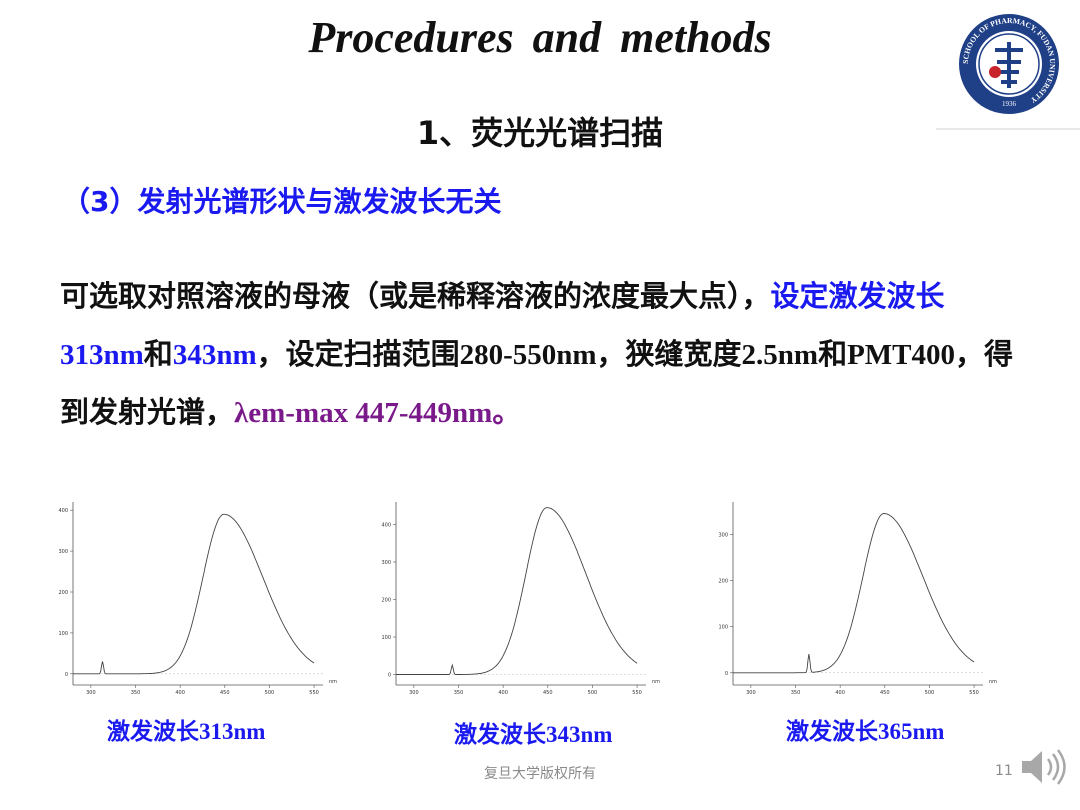  What do you see at coordinates (540, 774) in the screenshot?
I see `footer-copyright: 复旦大学版权所有` at bounding box center [540, 774].